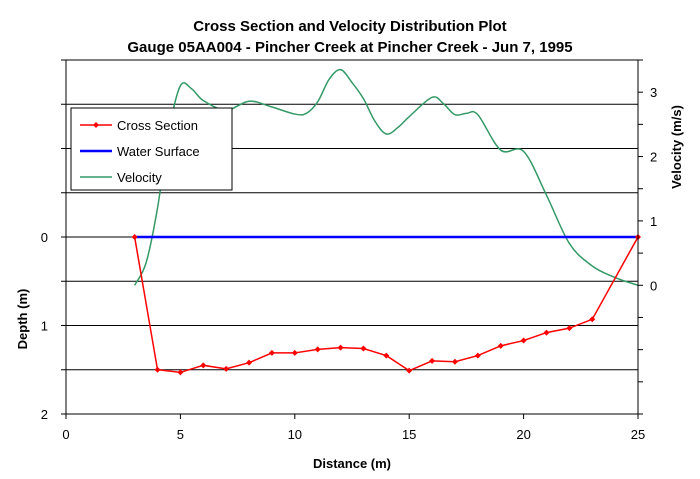  I want to click on y2-axis-title: Velocity (m/s), so click(676, 147).